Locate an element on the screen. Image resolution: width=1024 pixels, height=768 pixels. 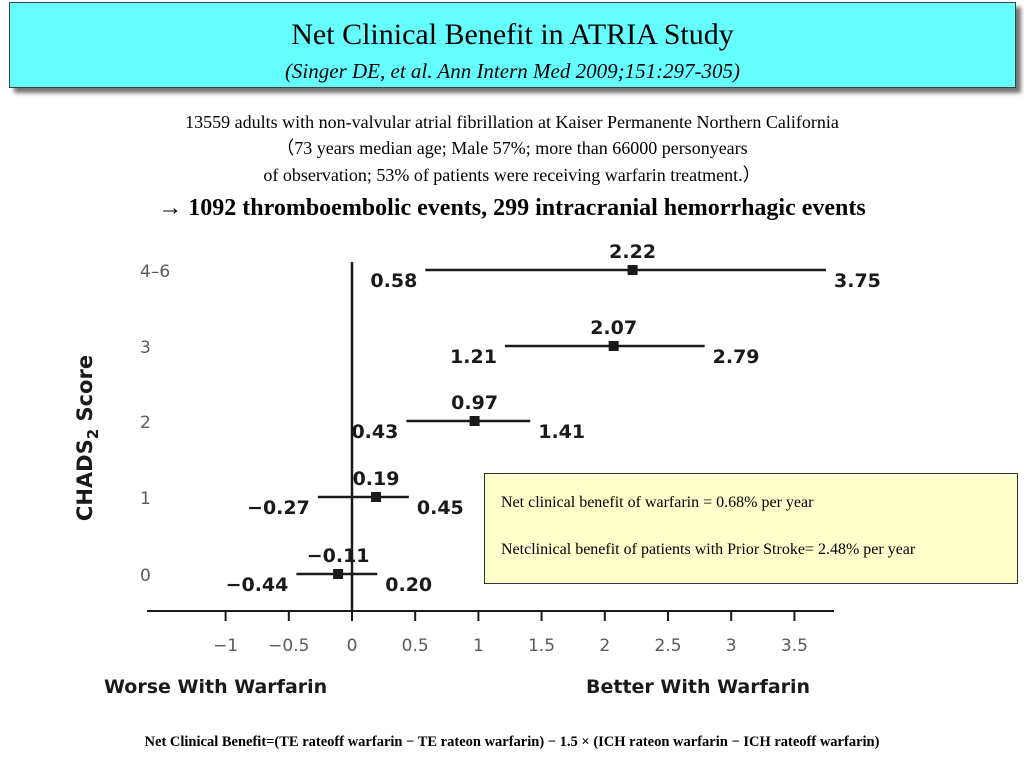
x-tick-label: 2.5 is located at coordinates (667, 646).